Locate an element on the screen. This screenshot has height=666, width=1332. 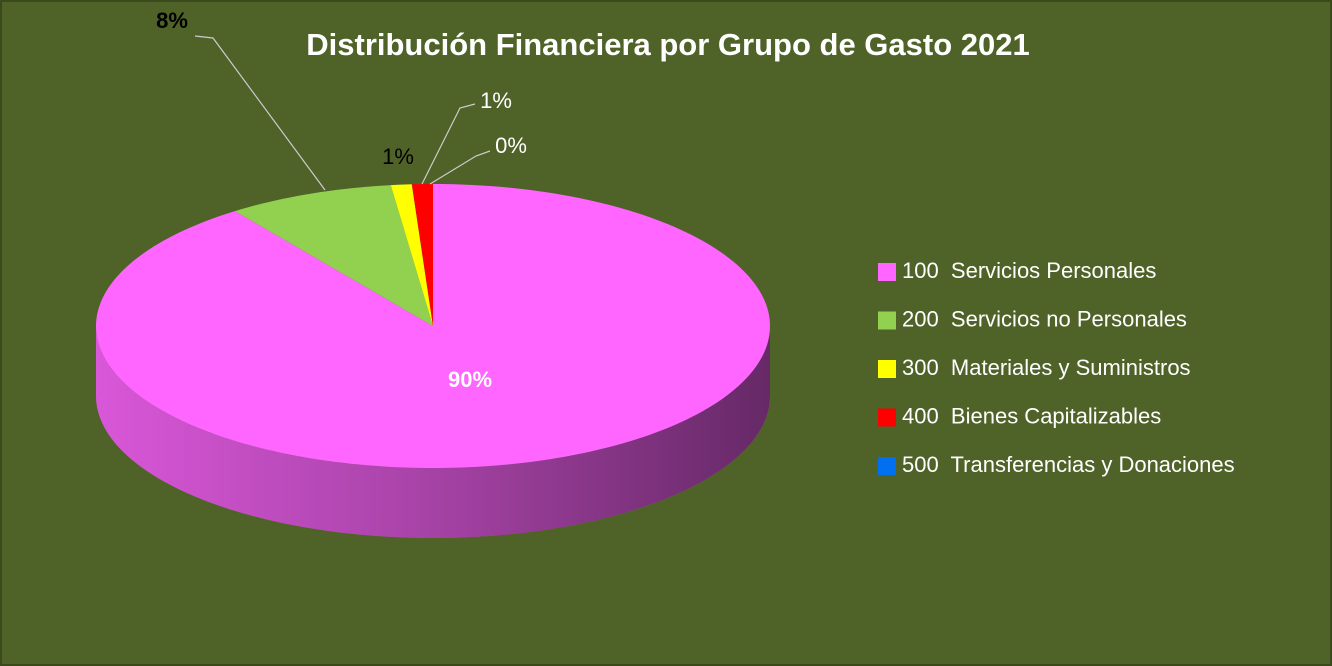
legend-text: 200 Servicios no Personales is located at coordinates (1044, 318).